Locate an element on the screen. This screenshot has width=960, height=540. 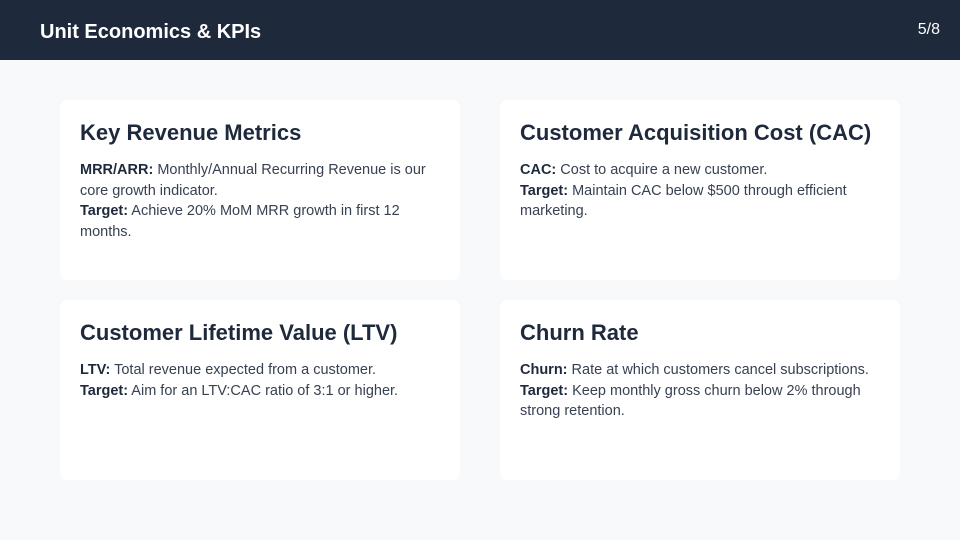
card-title: Customer Acquisition Cost (CAC) is located at coordinates (696, 132).